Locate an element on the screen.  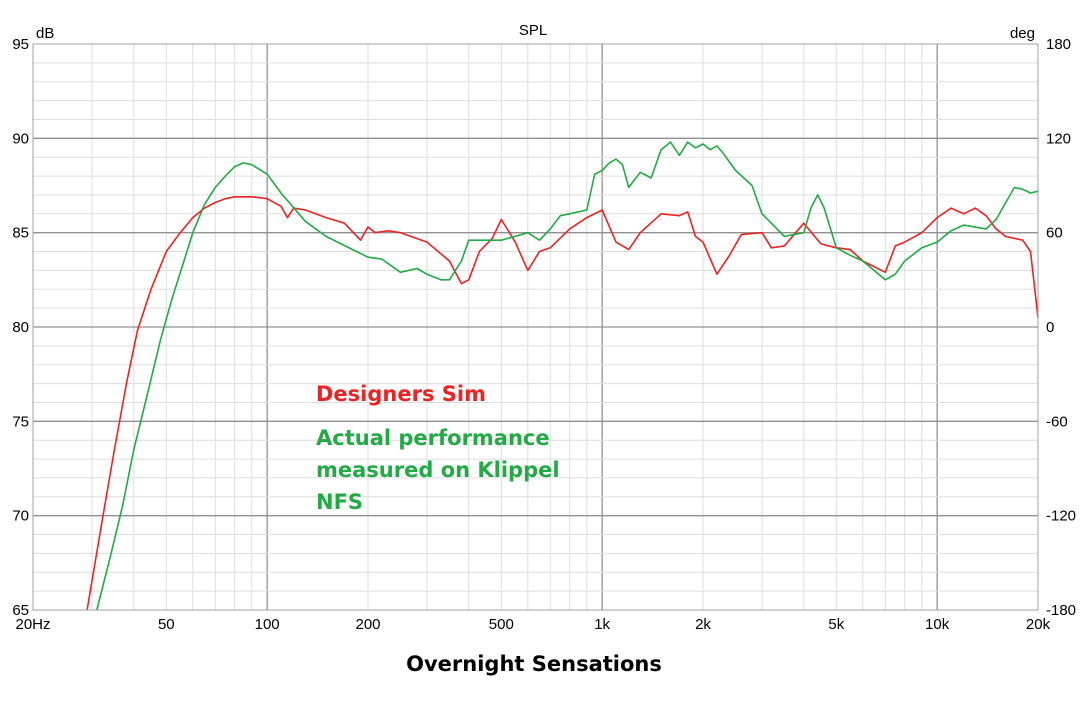
x-tick-label: 500 is located at coordinates (501, 624).